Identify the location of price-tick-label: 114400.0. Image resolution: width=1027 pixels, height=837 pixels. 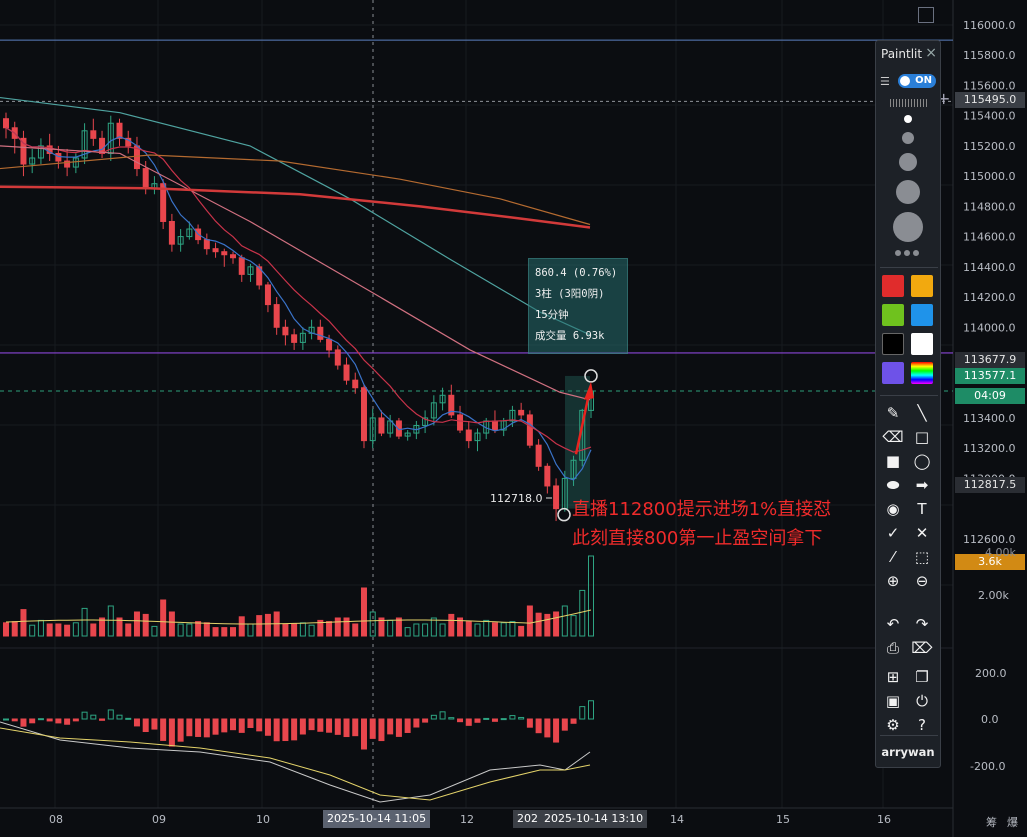
(989, 267).